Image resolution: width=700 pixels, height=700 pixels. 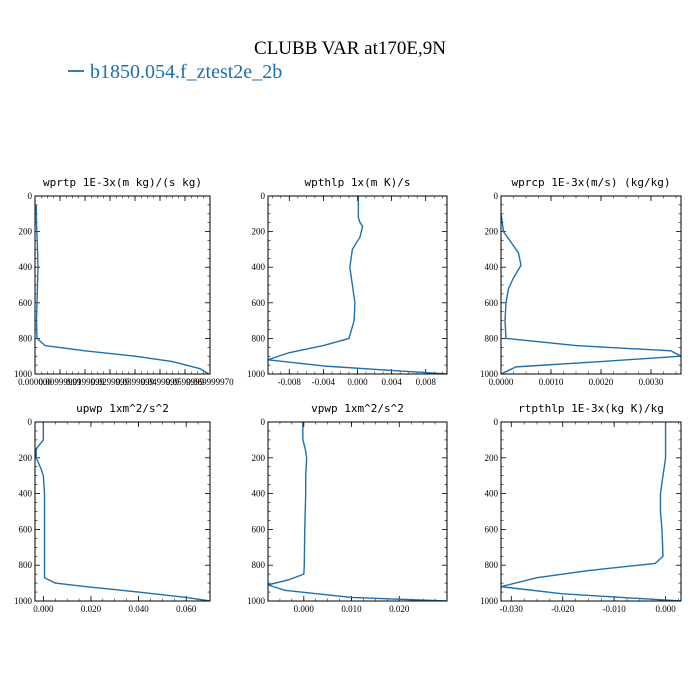 What do you see at coordinates (122, 182) in the screenshot?
I see `panel-title: wprtp 1E-3x(m kg)/(s kg)` at bounding box center [122, 182].